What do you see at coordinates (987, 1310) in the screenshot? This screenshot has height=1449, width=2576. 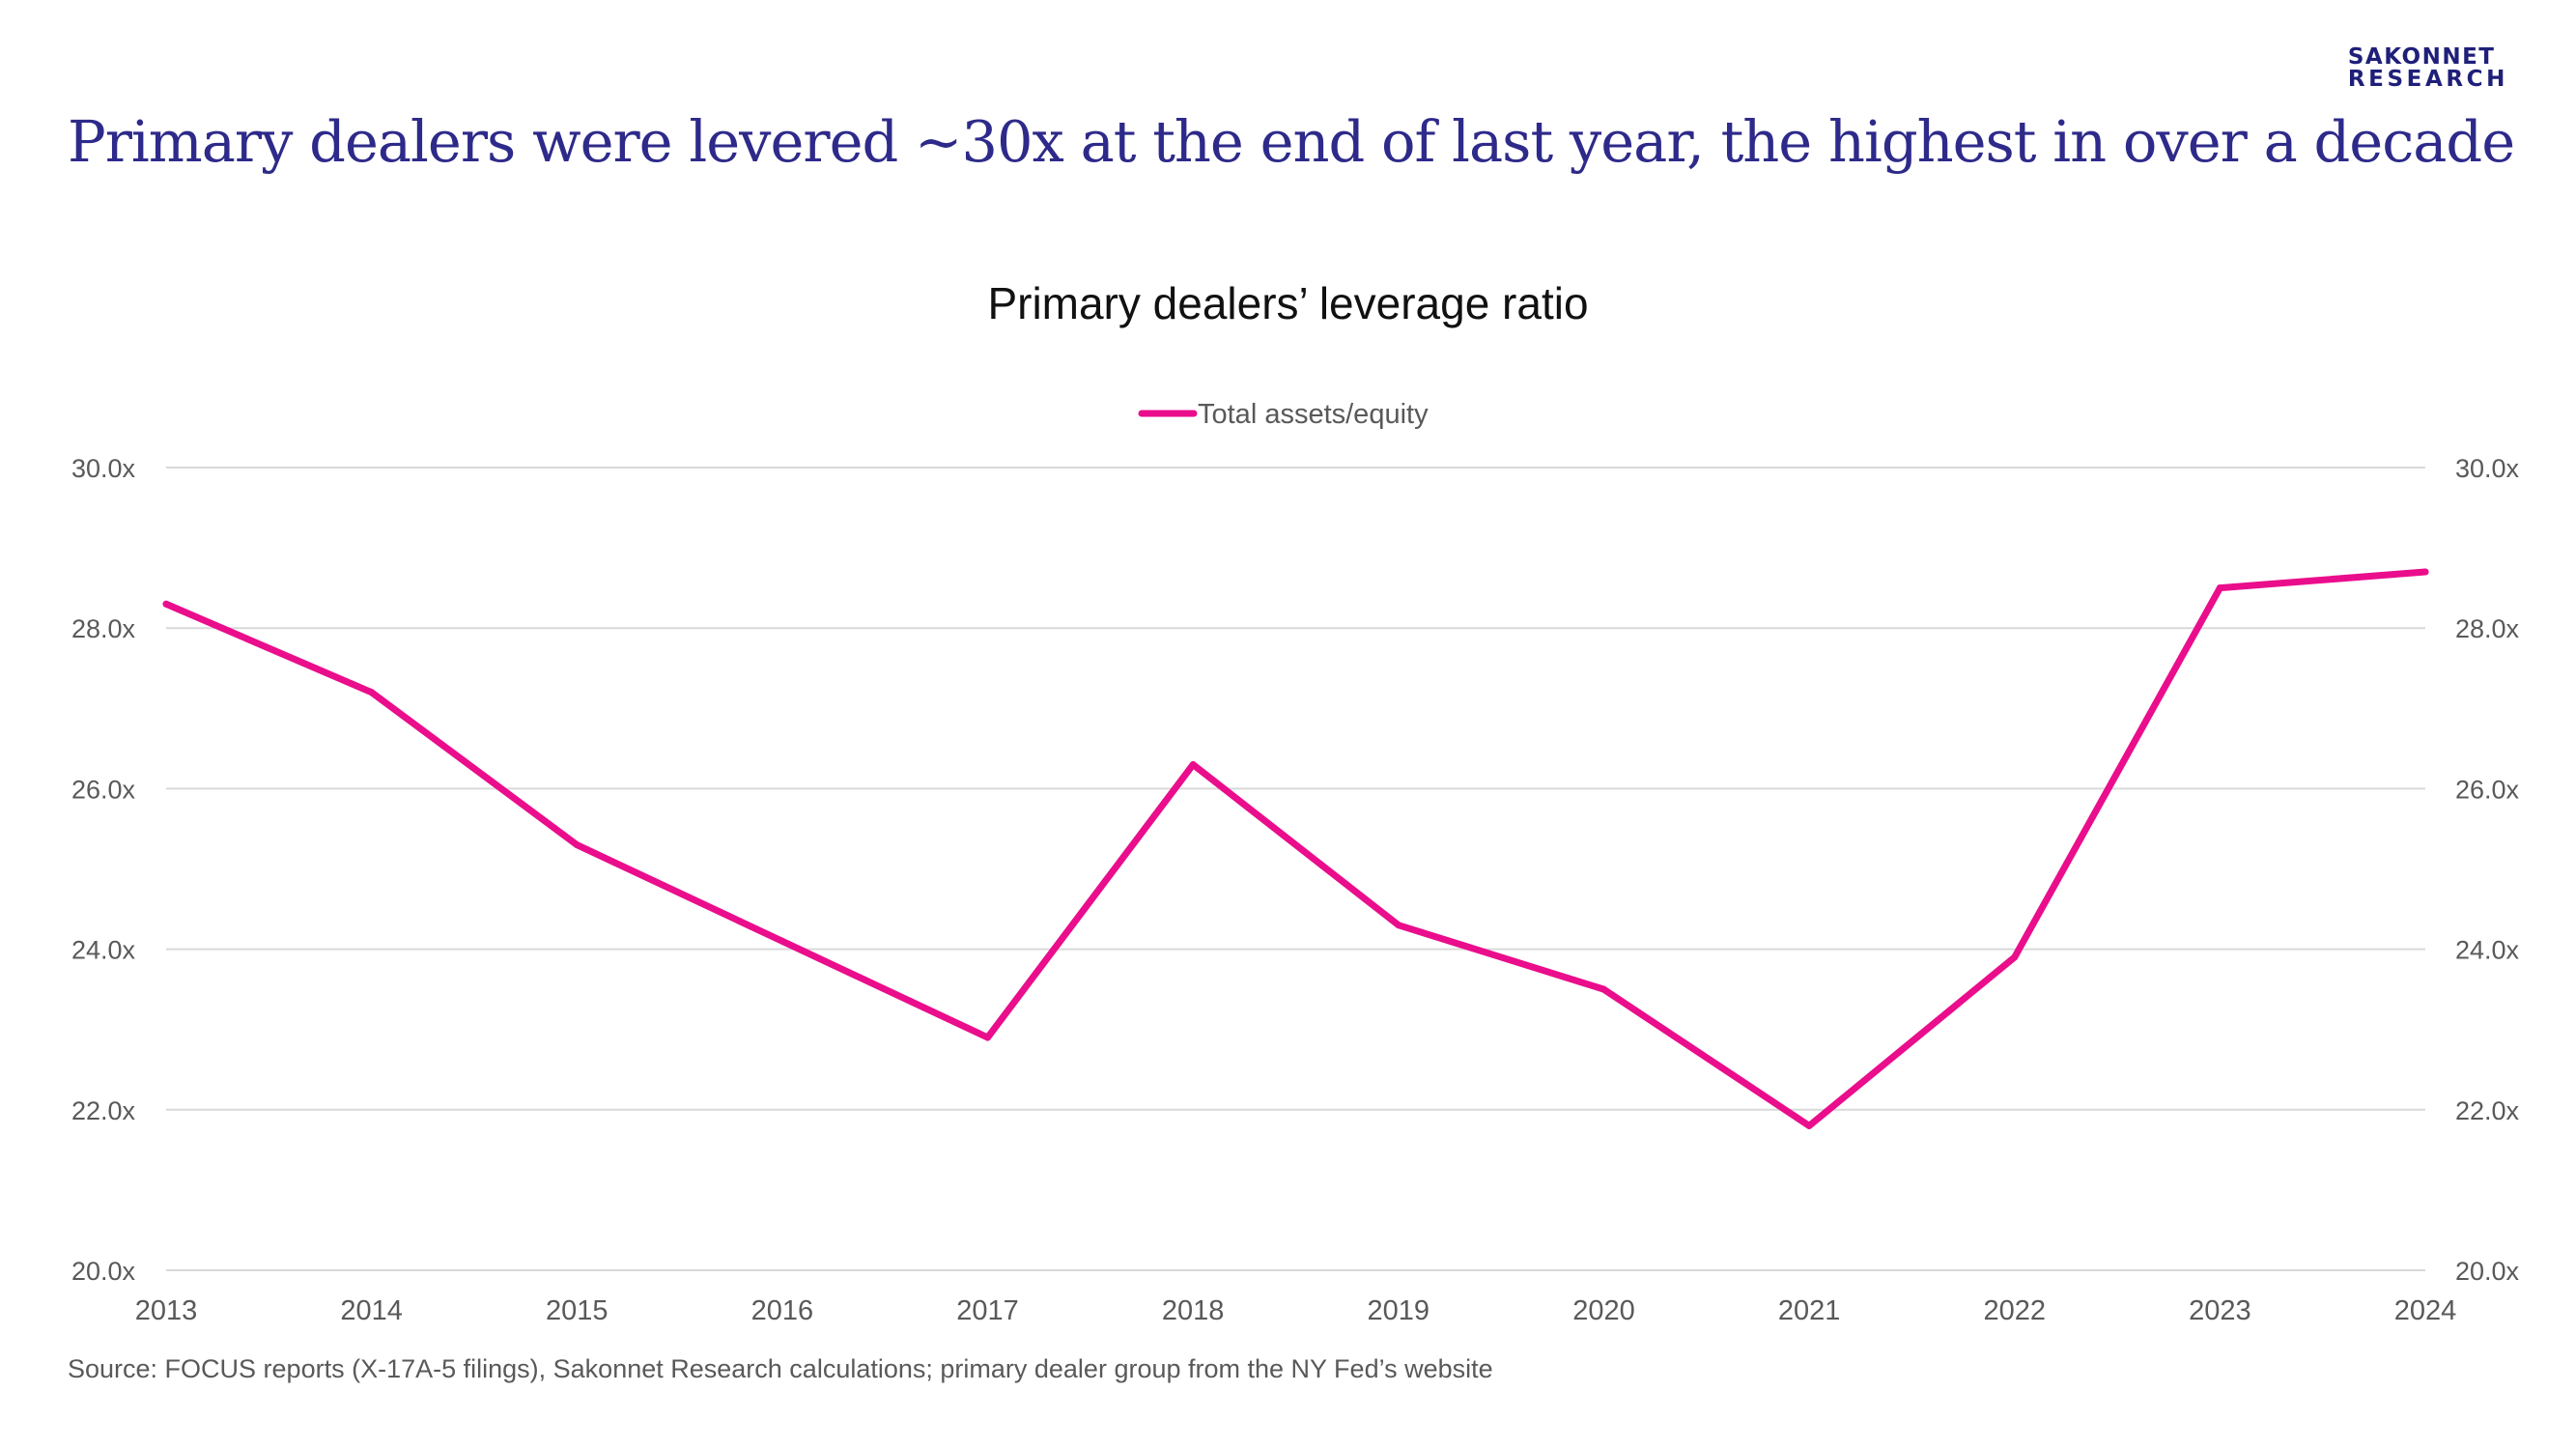 I see `x-tick-label: 2017` at bounding box center [987, 1310].